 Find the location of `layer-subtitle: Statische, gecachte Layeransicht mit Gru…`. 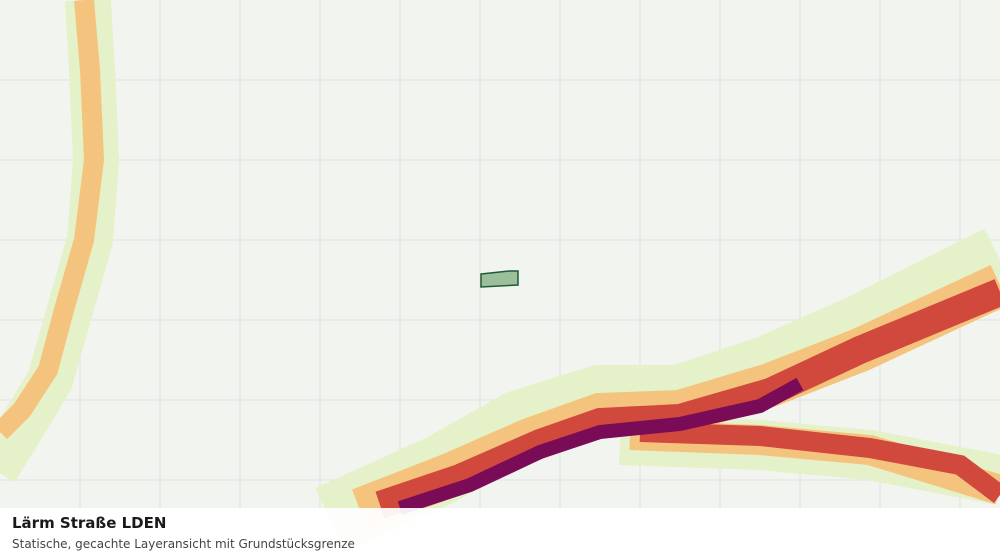

layer-subtitle: Statische, gecachte Layeransicht mit Gru… is located at coordinates (183, 544).